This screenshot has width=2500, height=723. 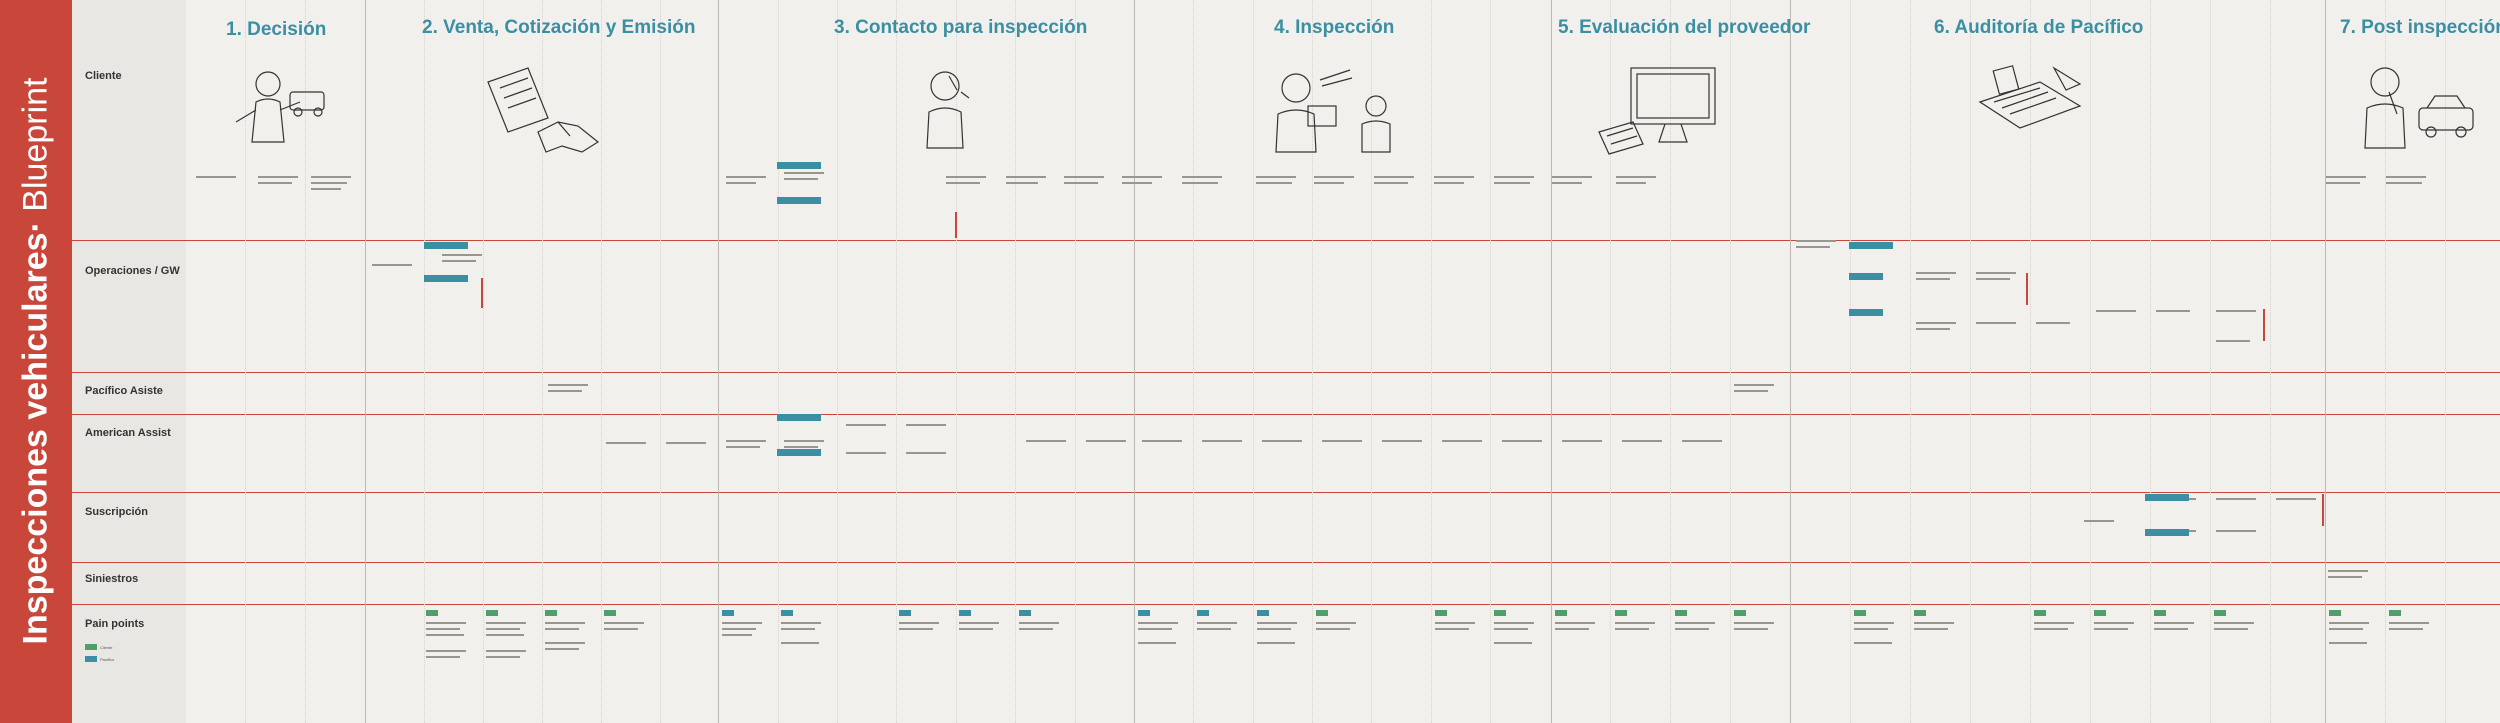 I want to click on computer-monitor-icon, so click(x=1657, y=111).